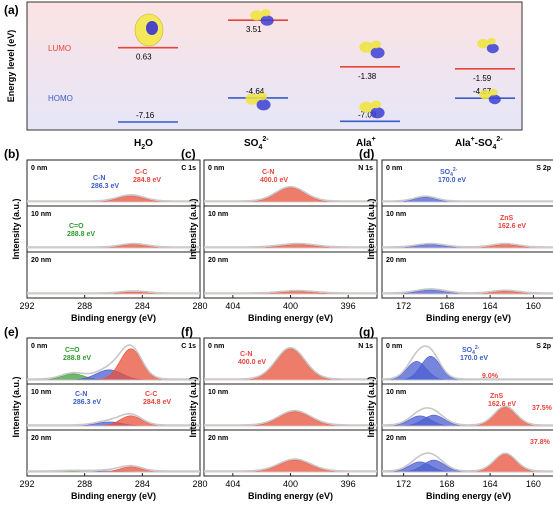 This screenshot has height=522, width=553. Describe the element at coordinates (492, 48) in the screenshot. I see `alaso4-lumo-orbital-lobe-blue` at that location.